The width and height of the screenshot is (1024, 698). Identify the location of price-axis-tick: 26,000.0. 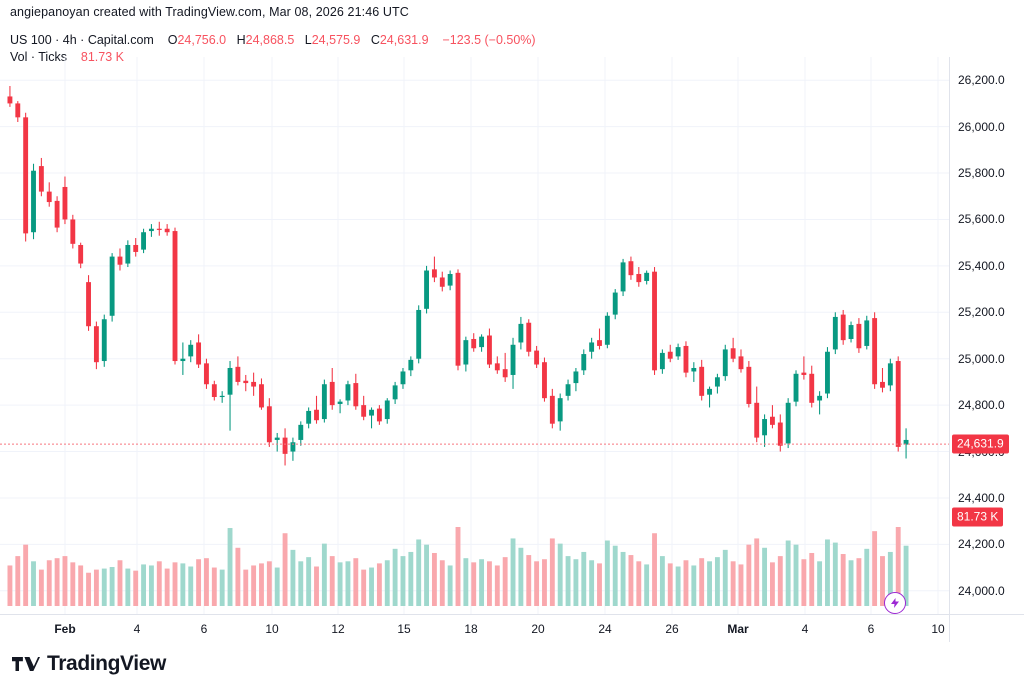
(981, 126).